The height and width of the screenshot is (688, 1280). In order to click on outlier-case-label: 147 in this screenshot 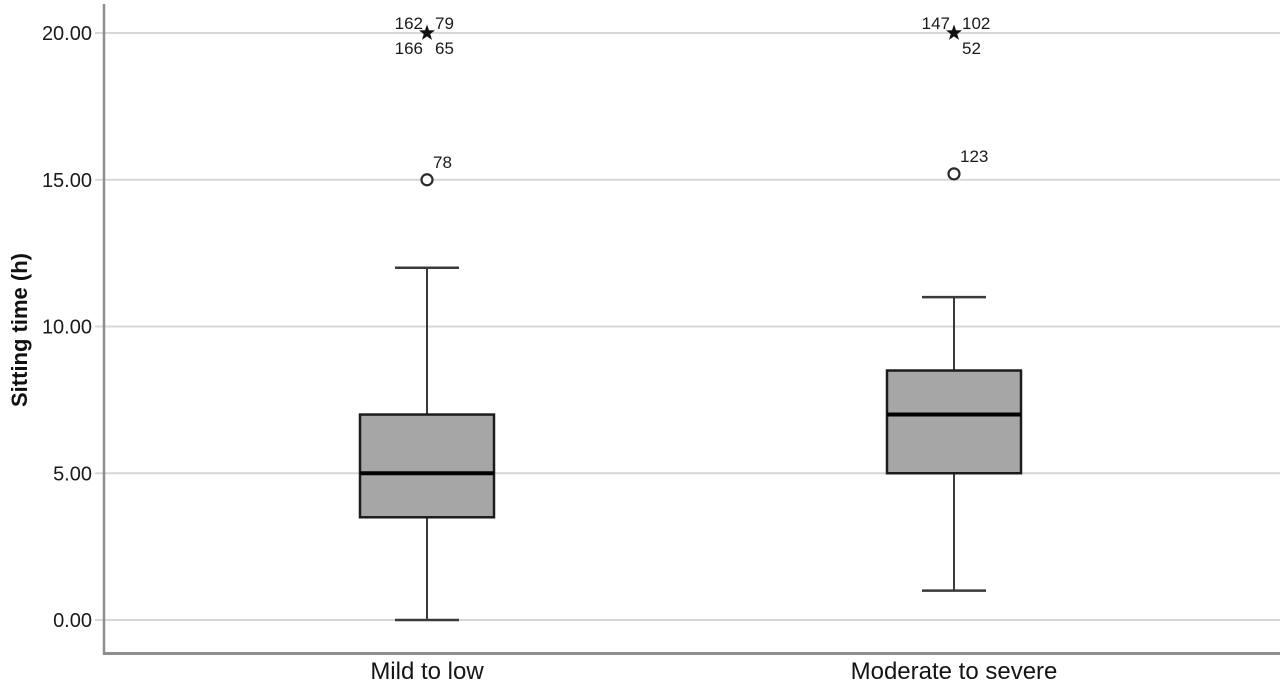, I will do `click(936, 23)`.